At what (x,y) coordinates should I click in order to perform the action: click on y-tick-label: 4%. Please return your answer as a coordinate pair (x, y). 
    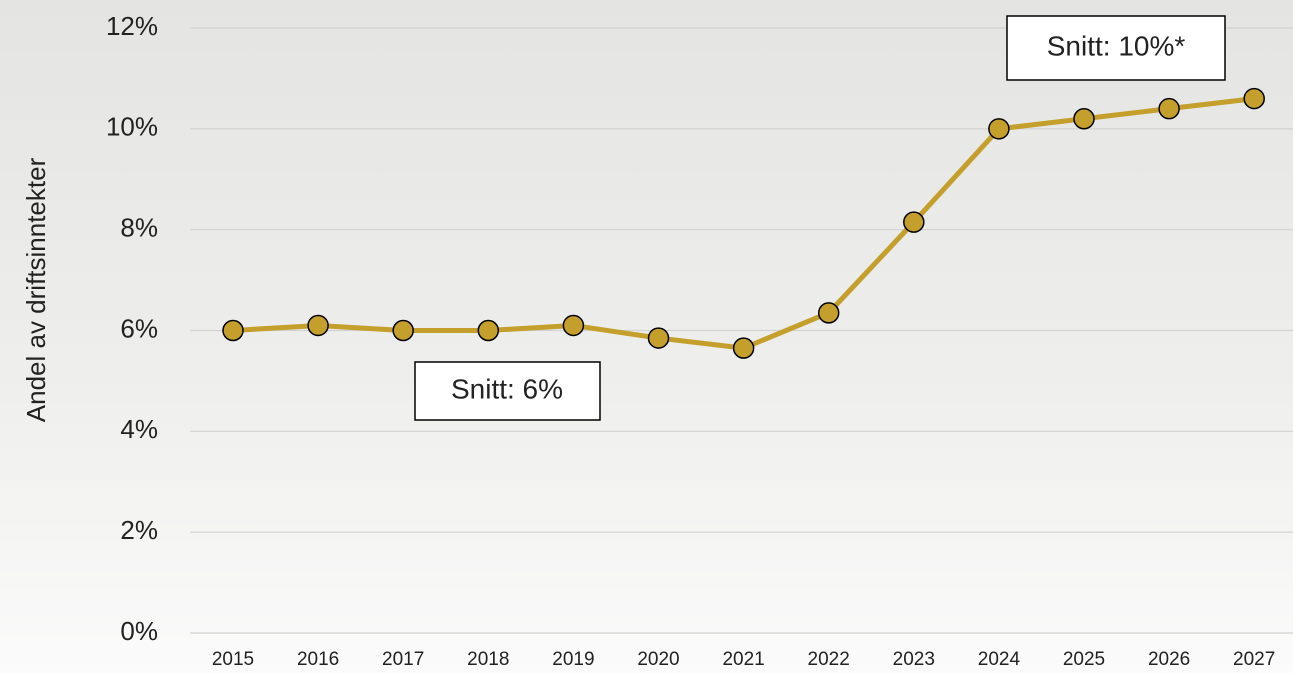
    Looking at the image, I should click on (139, 429).